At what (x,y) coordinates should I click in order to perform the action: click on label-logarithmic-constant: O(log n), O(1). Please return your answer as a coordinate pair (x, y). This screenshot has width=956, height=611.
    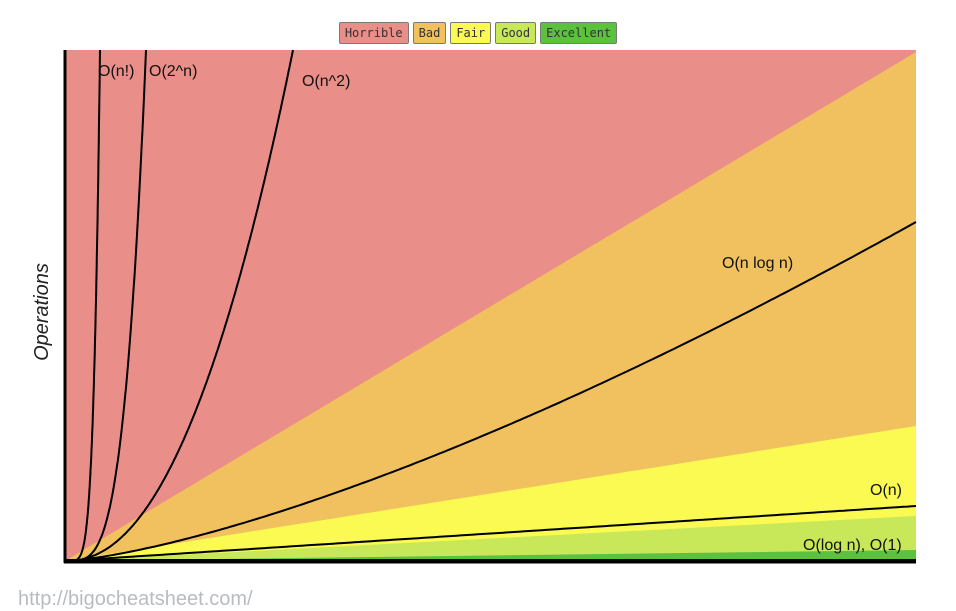
    Looking at the image, I should click on (852, 545).